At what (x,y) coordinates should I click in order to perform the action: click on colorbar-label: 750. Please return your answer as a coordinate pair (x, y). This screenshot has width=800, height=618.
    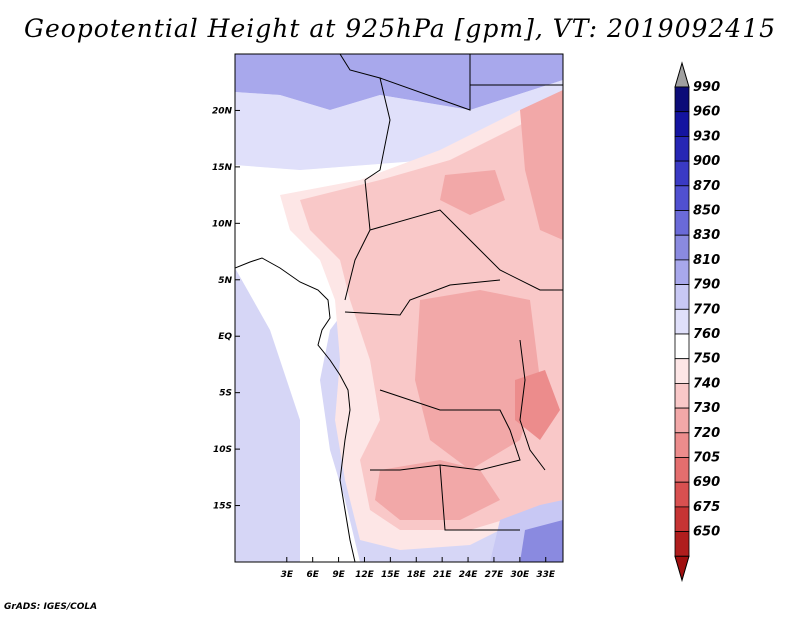
    Looking at the image, I should click on (706, 359).